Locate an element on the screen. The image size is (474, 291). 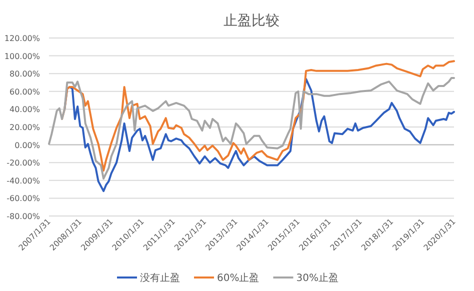
legend-label: 30%止盈 is located at coordinates (317, 278).